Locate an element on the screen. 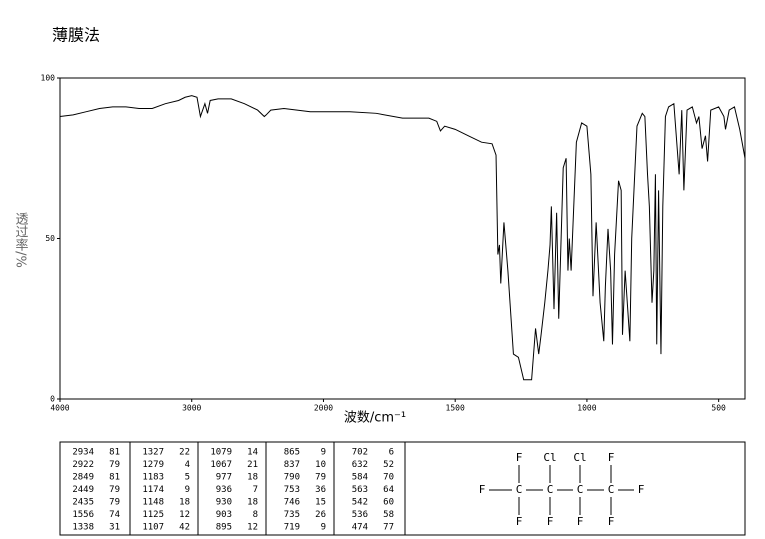 The height and width of the screenshot is (539, 765). peak-transmittance: 10 is located at coordinates (320, 465).